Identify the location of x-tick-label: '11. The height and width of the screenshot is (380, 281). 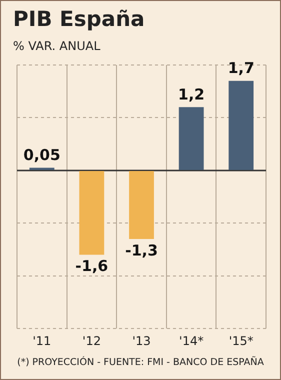
(42, 341).